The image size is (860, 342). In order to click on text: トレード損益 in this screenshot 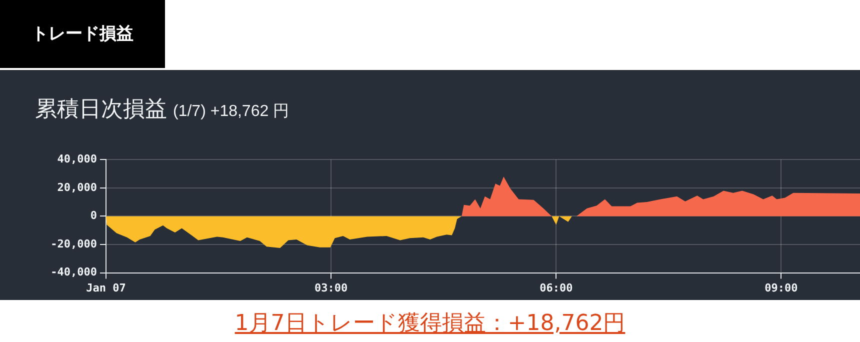, I will do `click(82, 34)`.